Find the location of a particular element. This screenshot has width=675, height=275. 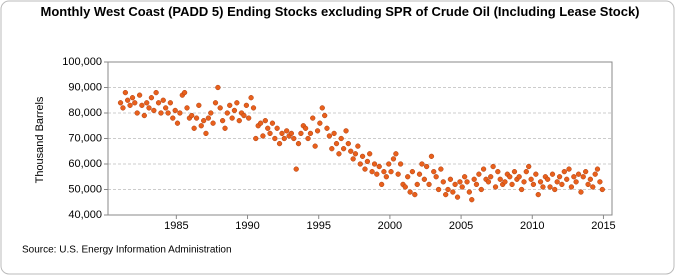

x-tick-label: 1995 is located at coordinates (318, 226).